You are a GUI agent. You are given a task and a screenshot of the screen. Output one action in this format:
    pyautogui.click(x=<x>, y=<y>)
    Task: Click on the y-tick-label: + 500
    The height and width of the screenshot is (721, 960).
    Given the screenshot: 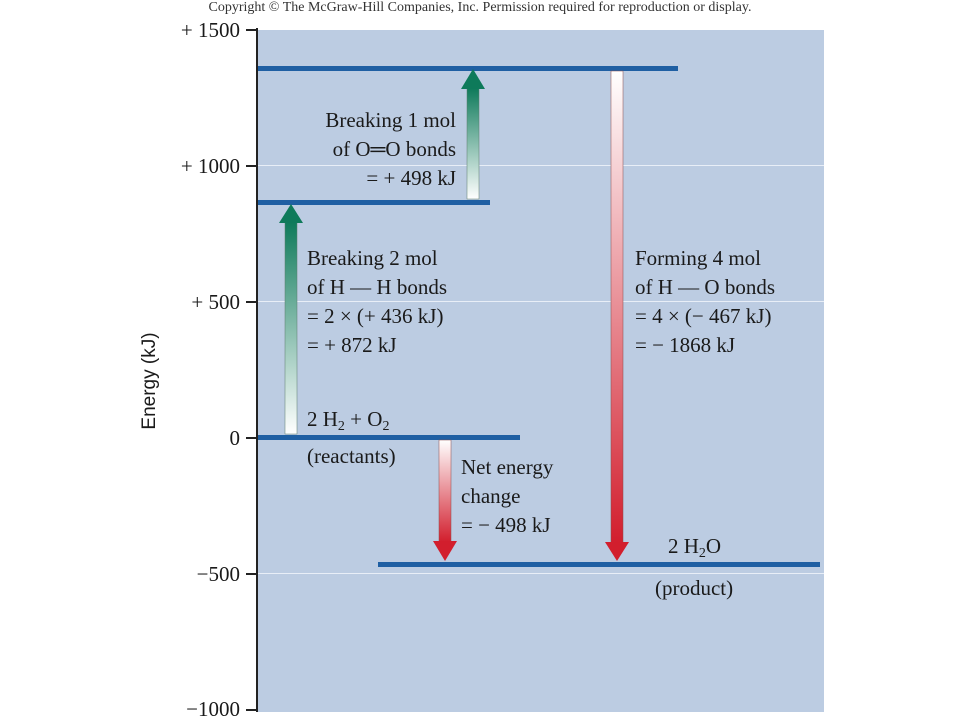 What is the action you would take?
    pyautogui.click(x=215, y=302)
    